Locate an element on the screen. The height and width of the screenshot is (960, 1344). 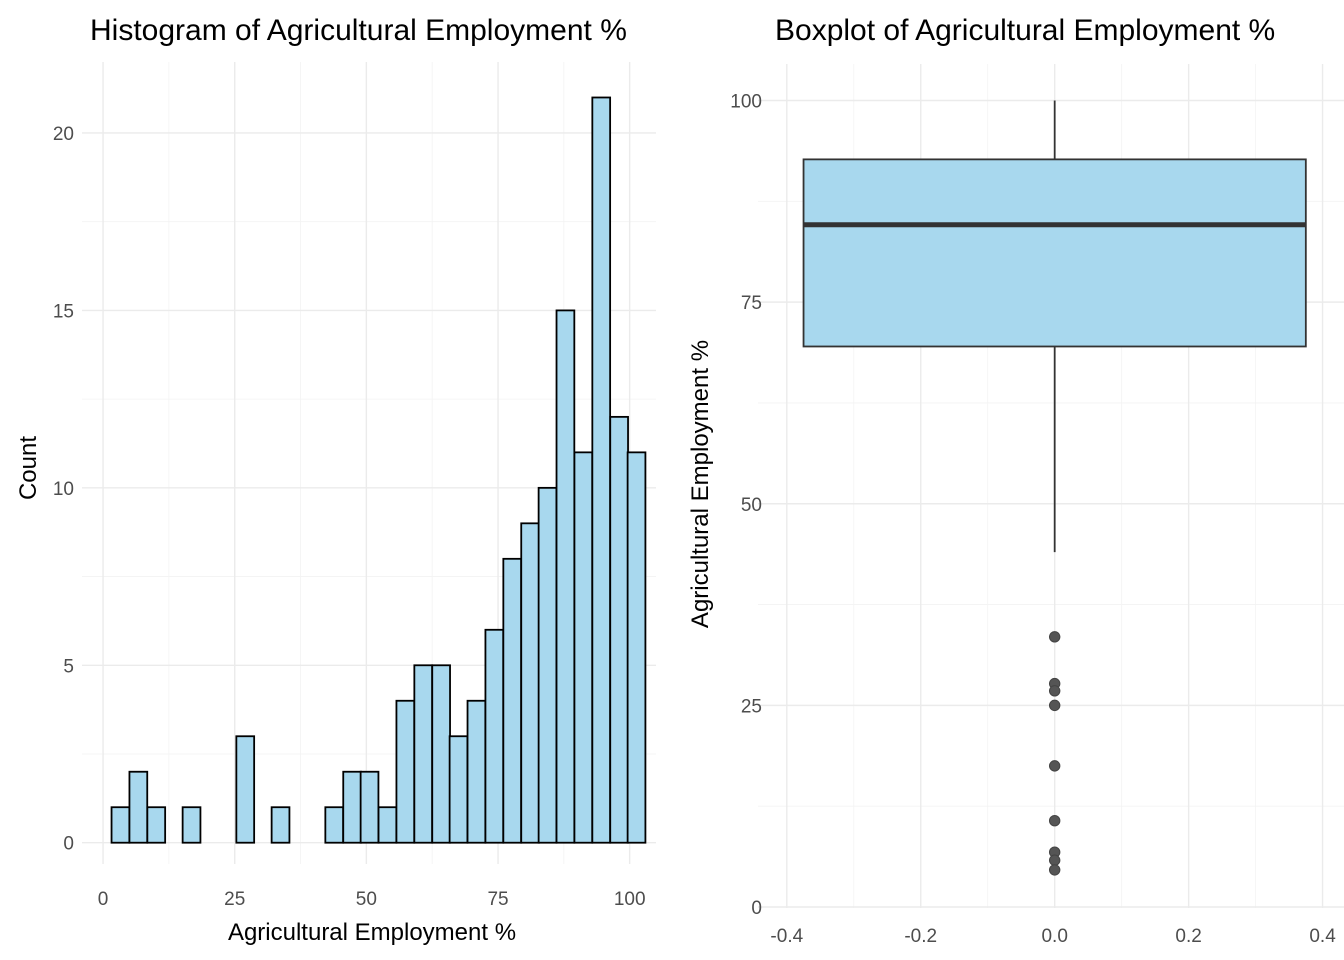
y-tick-label: 15 is located at coordinates (63, 311).